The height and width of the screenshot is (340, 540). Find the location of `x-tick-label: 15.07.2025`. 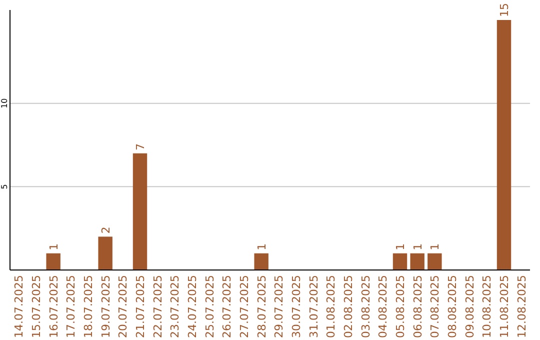

x-tick-label: 15.07.2025 is located at coordinates (36, 306).